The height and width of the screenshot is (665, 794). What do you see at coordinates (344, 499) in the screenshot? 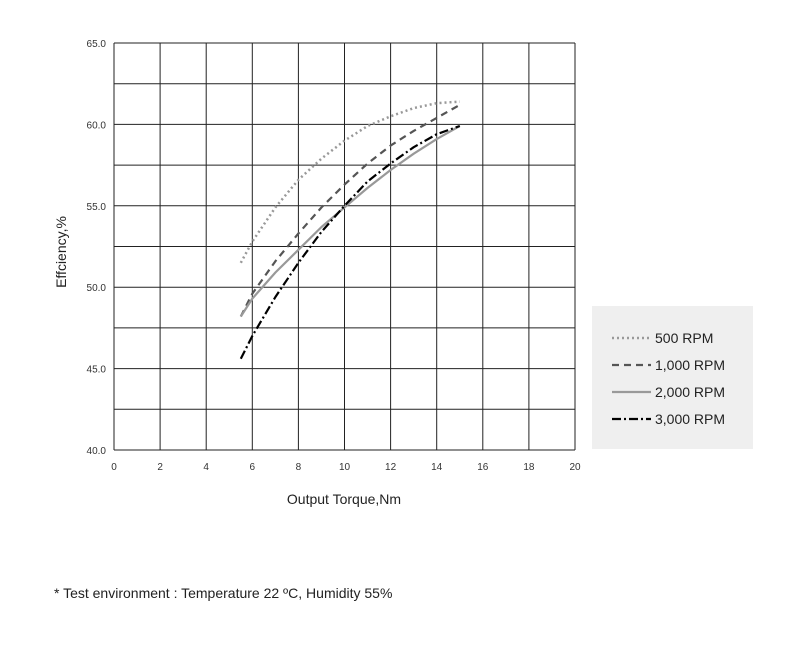
I see `x-axis-label: Output Torque,Nm` at bounding box center [344, 499].